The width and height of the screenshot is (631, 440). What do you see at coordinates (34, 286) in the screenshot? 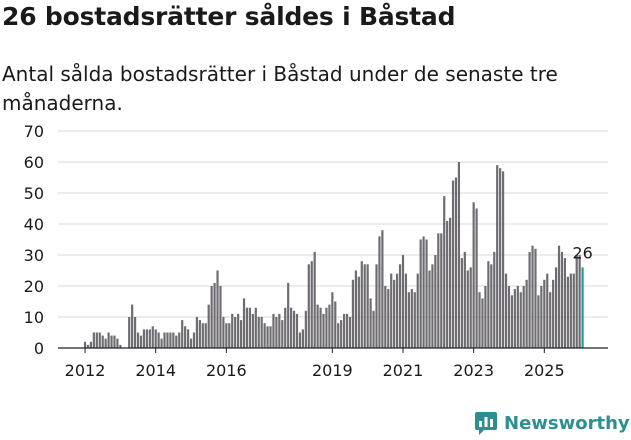
I see `y-tick-label: 20` at bounding box center [34, 286].